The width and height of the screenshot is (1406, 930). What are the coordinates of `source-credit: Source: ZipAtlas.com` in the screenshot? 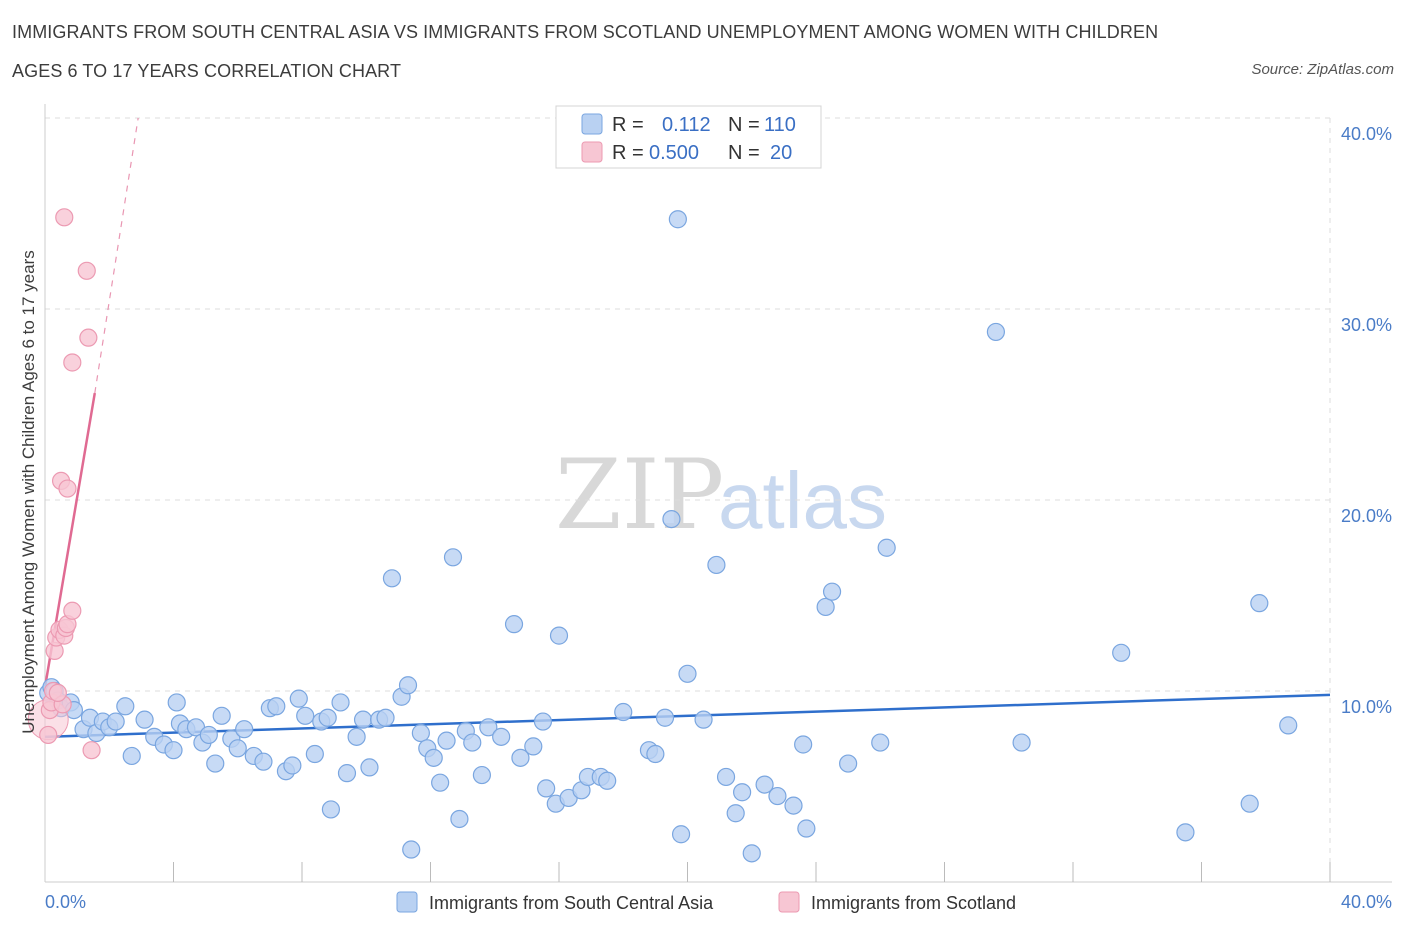 It's located at (1322, 69).